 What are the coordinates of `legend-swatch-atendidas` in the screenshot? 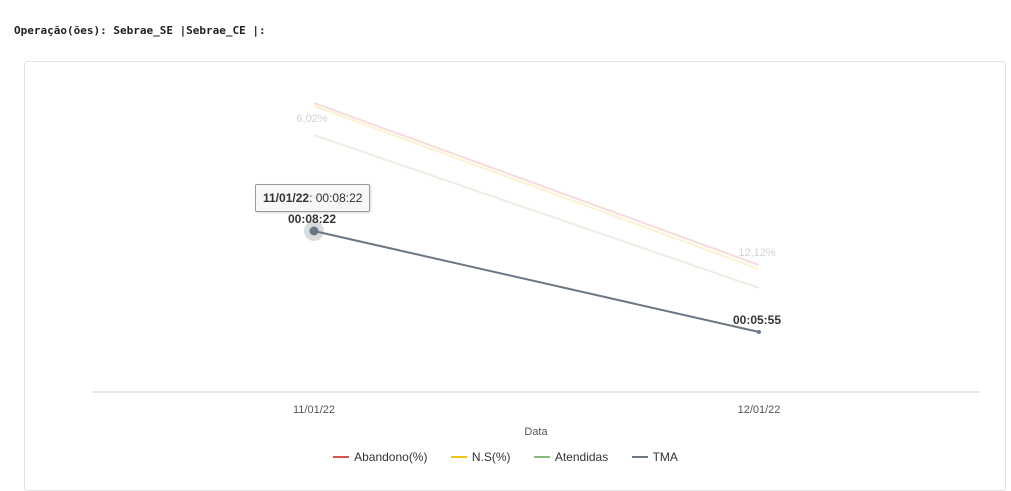 It's located at (541, 457).